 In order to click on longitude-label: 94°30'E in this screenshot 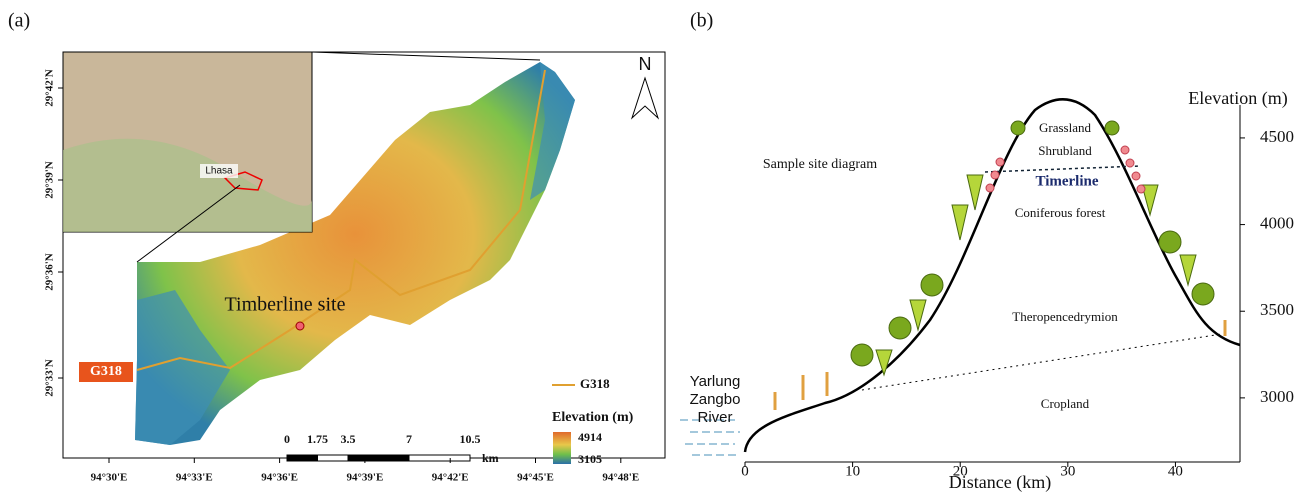, I will do `click(109, 478)`.